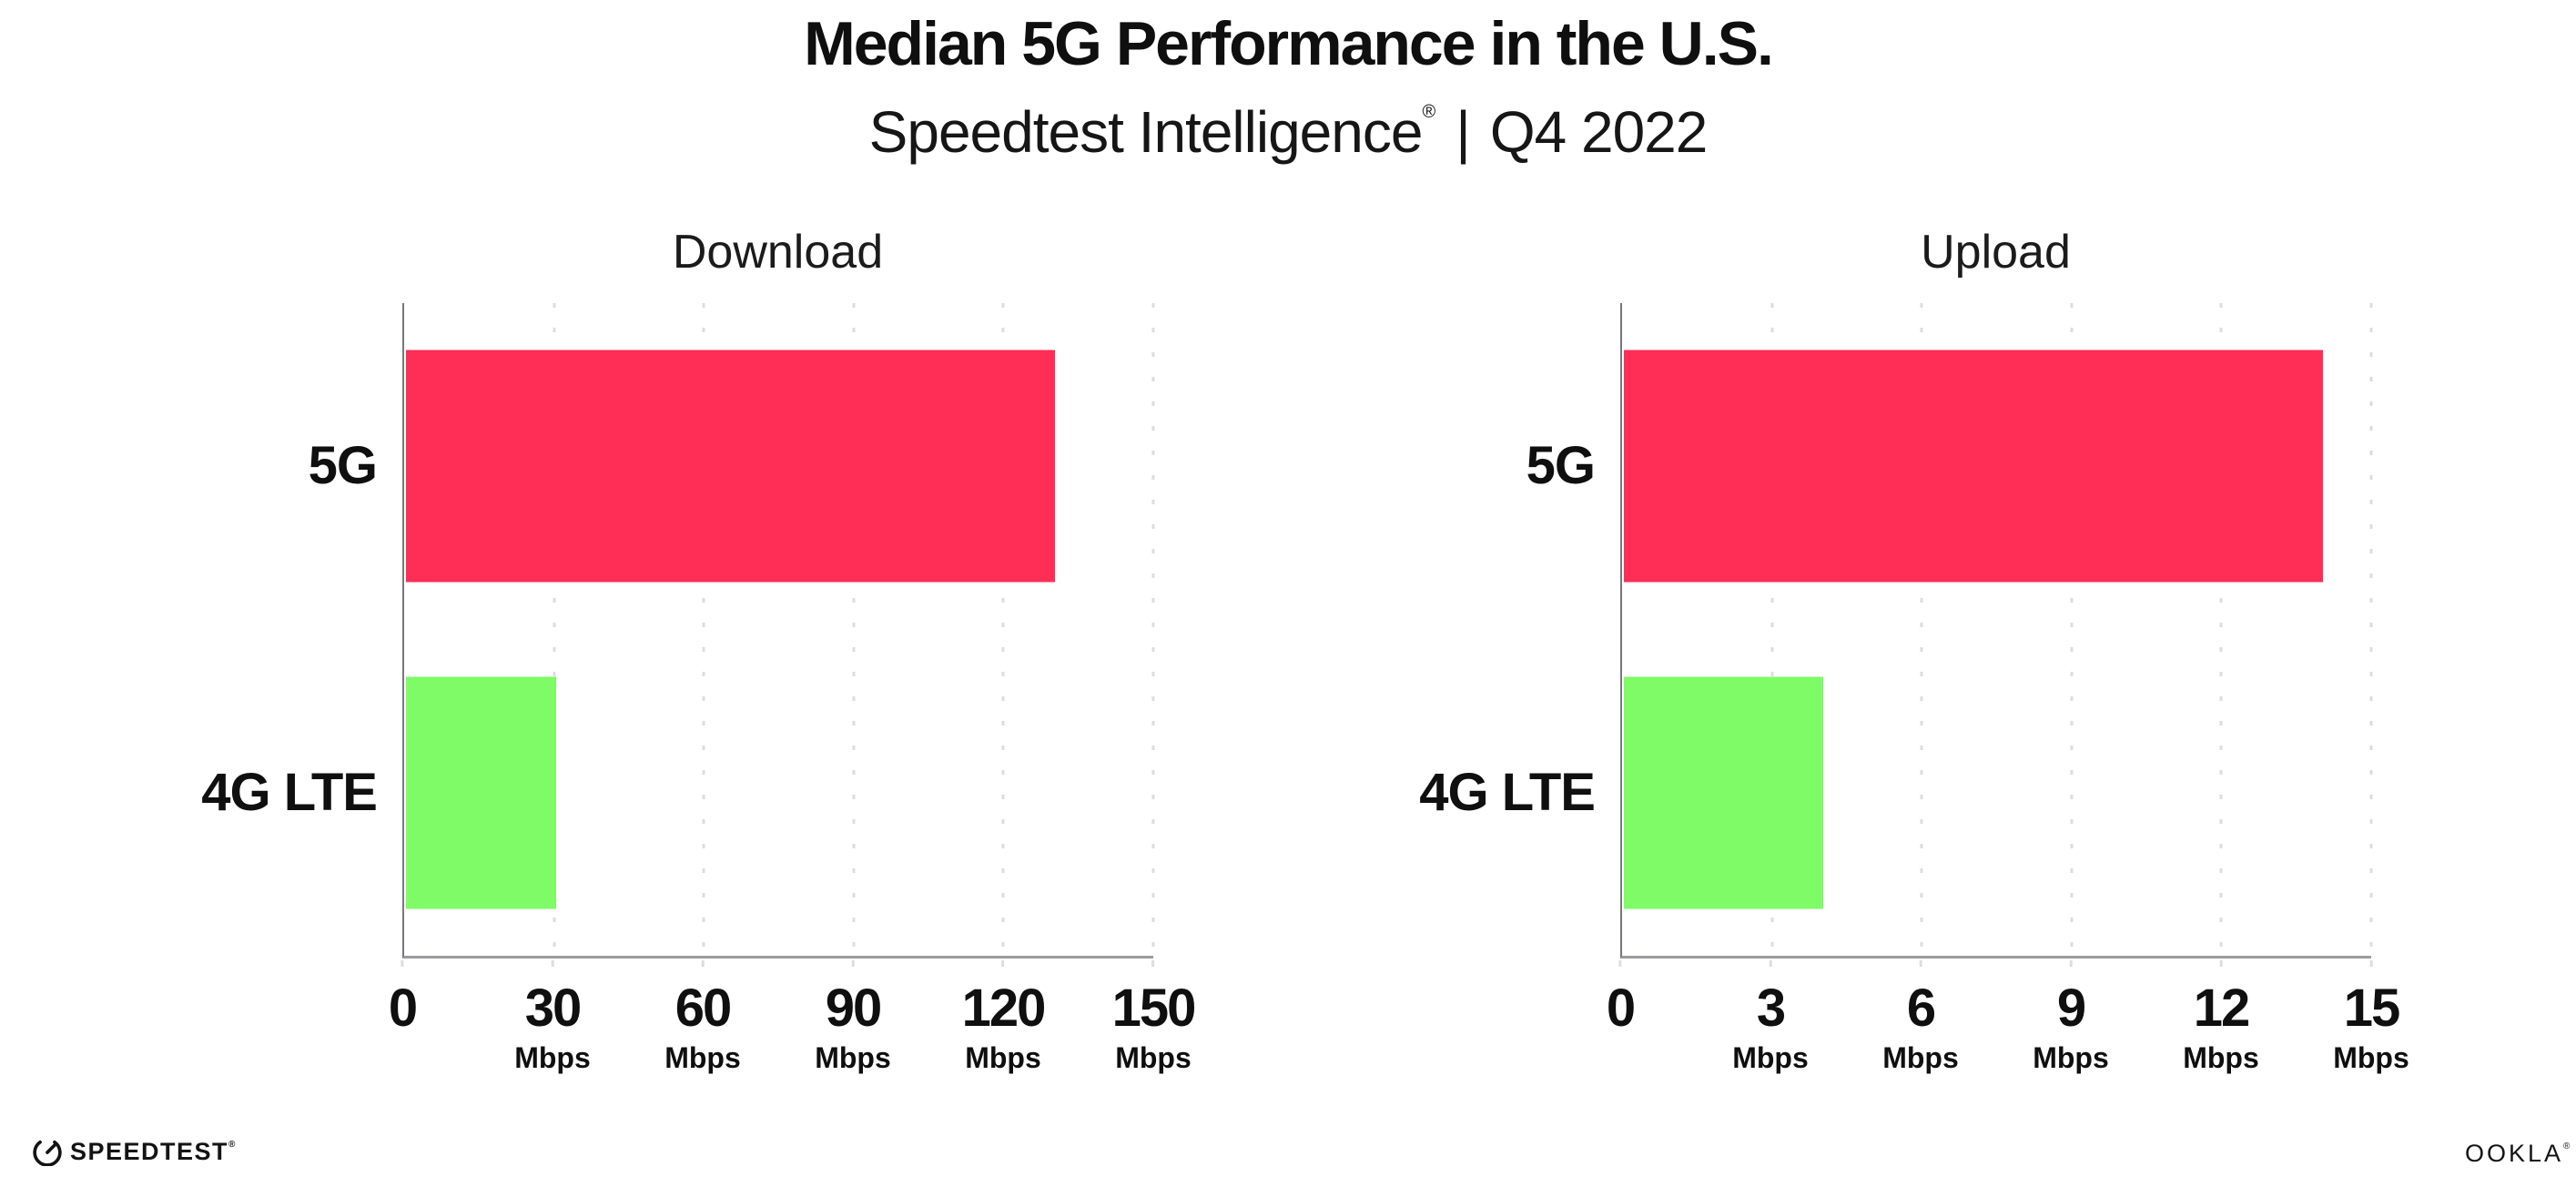 The height and width of the screenshot is (1197, 2576). I want to click on x-tick-60: 60 Mbps, so click(702, 1015).